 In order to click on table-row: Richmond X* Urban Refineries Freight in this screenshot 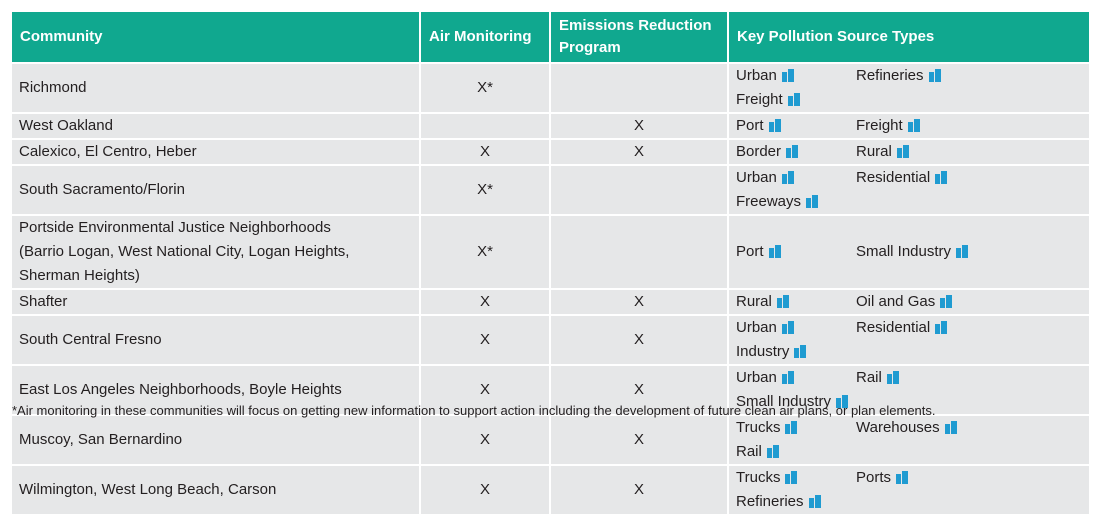, I will do `click(551, 88)`.